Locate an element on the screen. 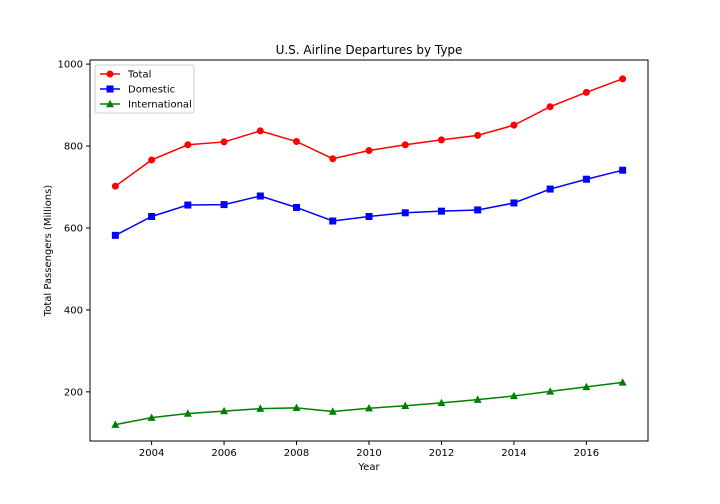 The width and height of the screenshot is (720, 504). legend-marker-international is located at coordinates (110, 103).